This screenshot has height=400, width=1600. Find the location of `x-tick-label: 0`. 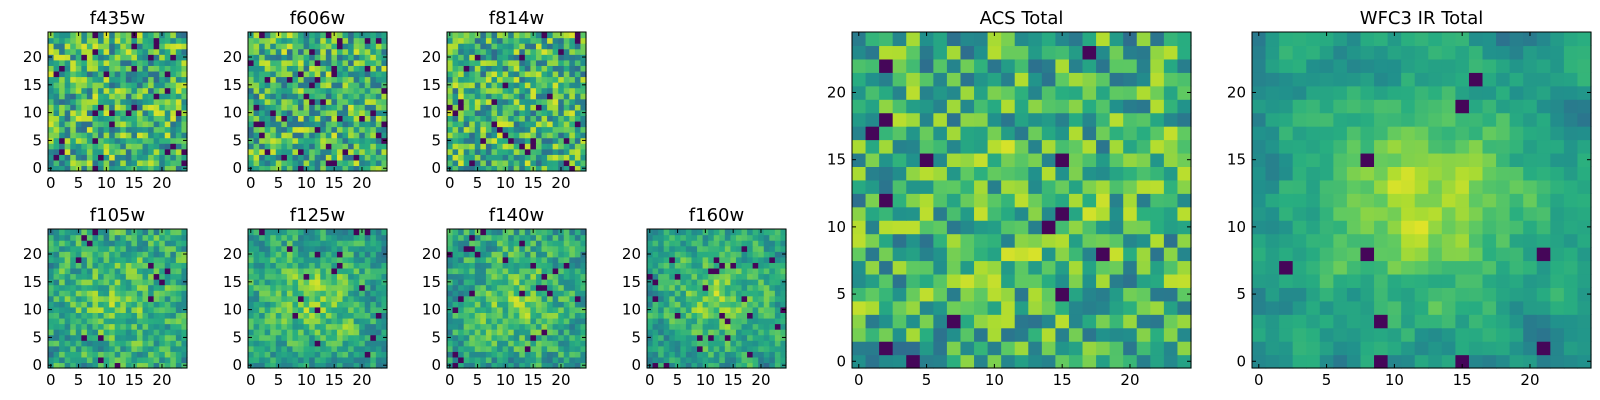

x-tick-label: 0 is located at coordinates (51, 183).